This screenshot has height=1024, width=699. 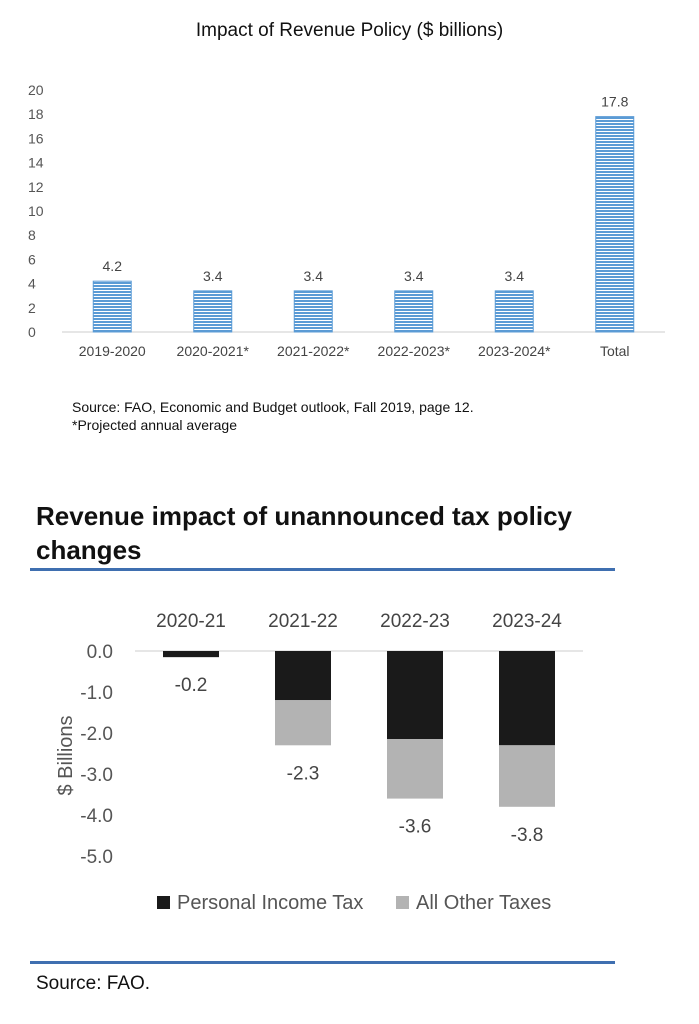 I want to click on bar-2023-2024*, so click(x=514, y=311).